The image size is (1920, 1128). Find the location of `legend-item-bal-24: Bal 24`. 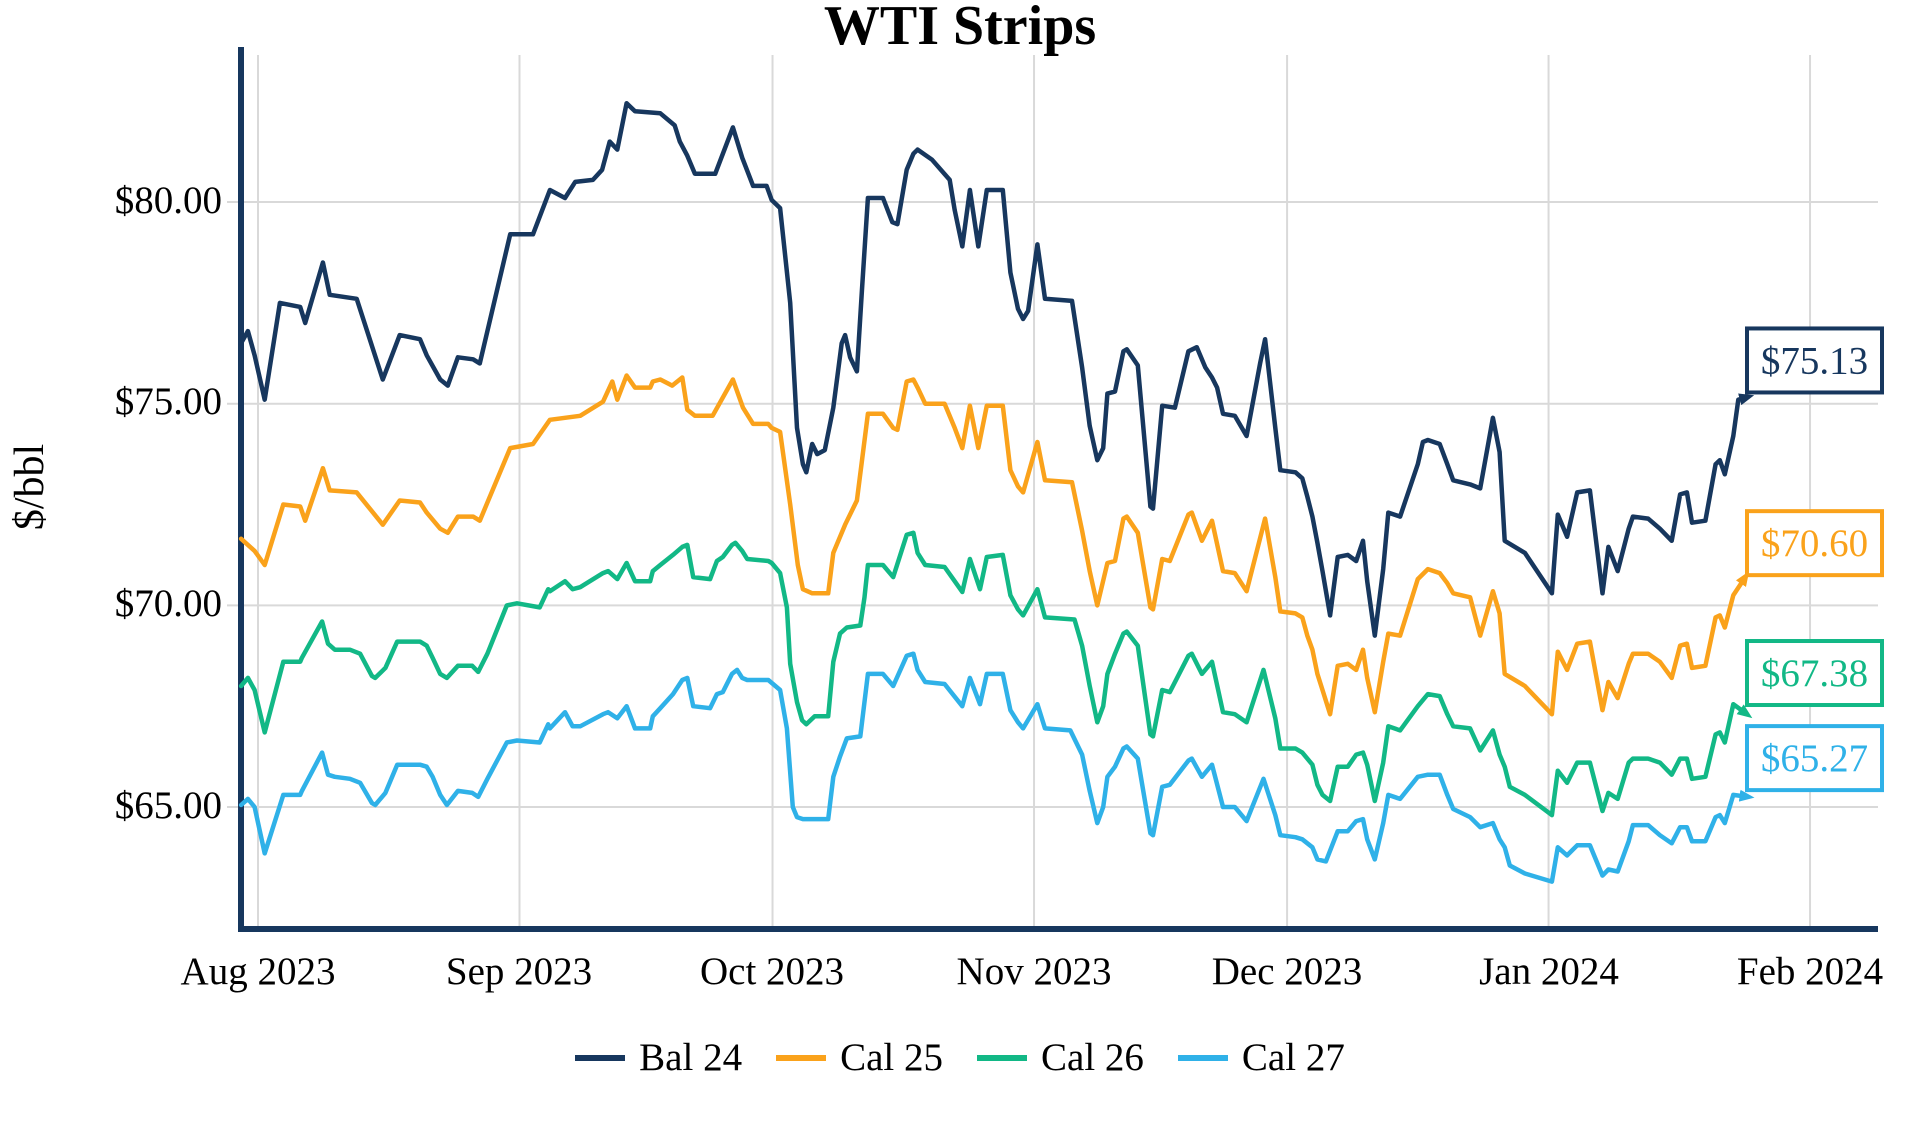

legend-item-bal-24: Bal 24 is located at coordinates (658, 1057).